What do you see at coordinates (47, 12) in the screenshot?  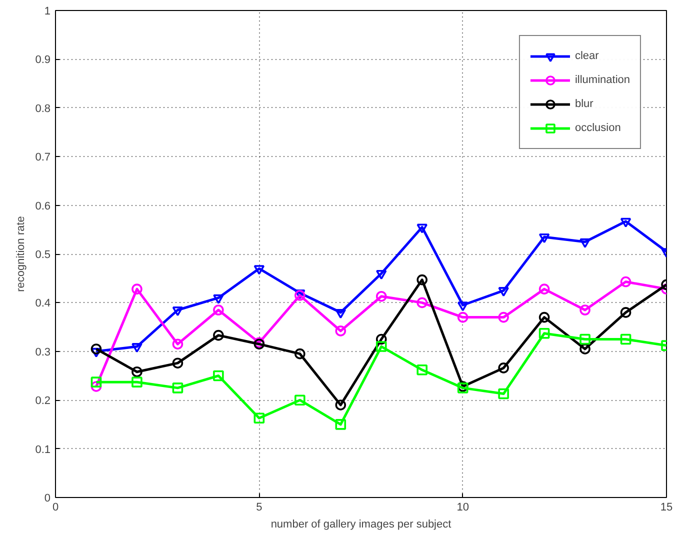 I see `y-tick-label: 1` at bounding box center [47, 12].